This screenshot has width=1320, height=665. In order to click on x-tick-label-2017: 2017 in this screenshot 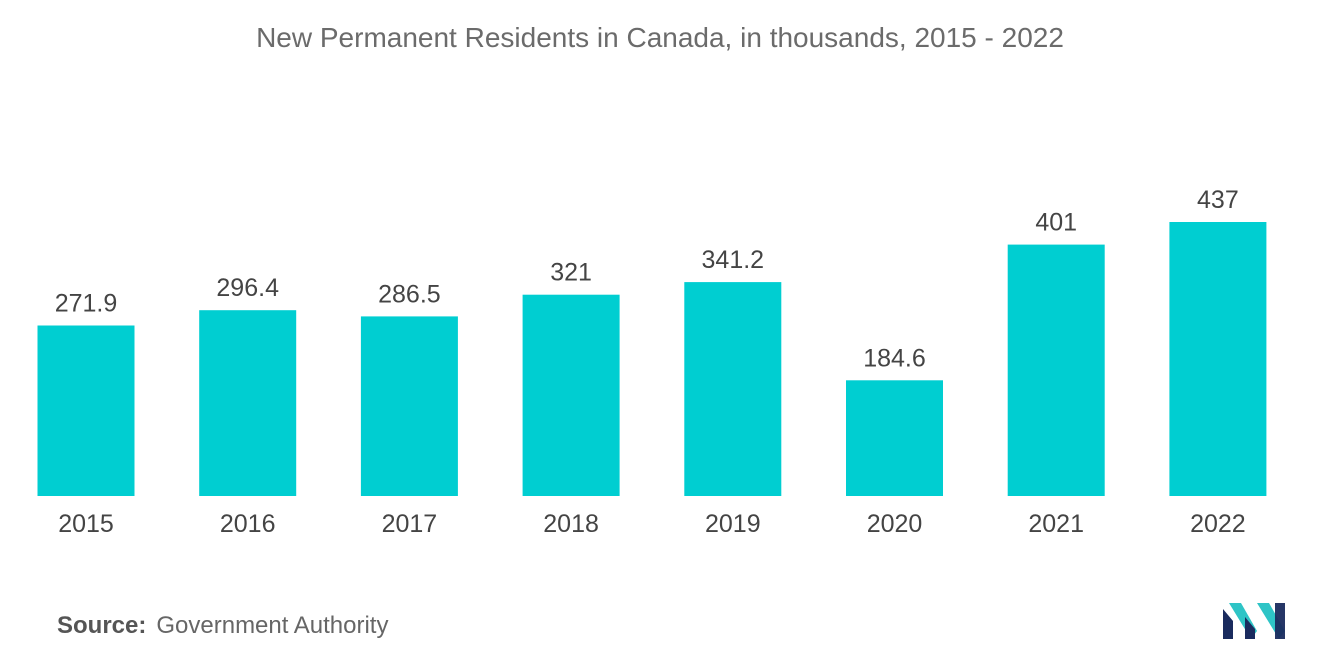, I will do `click(410, 524)`.